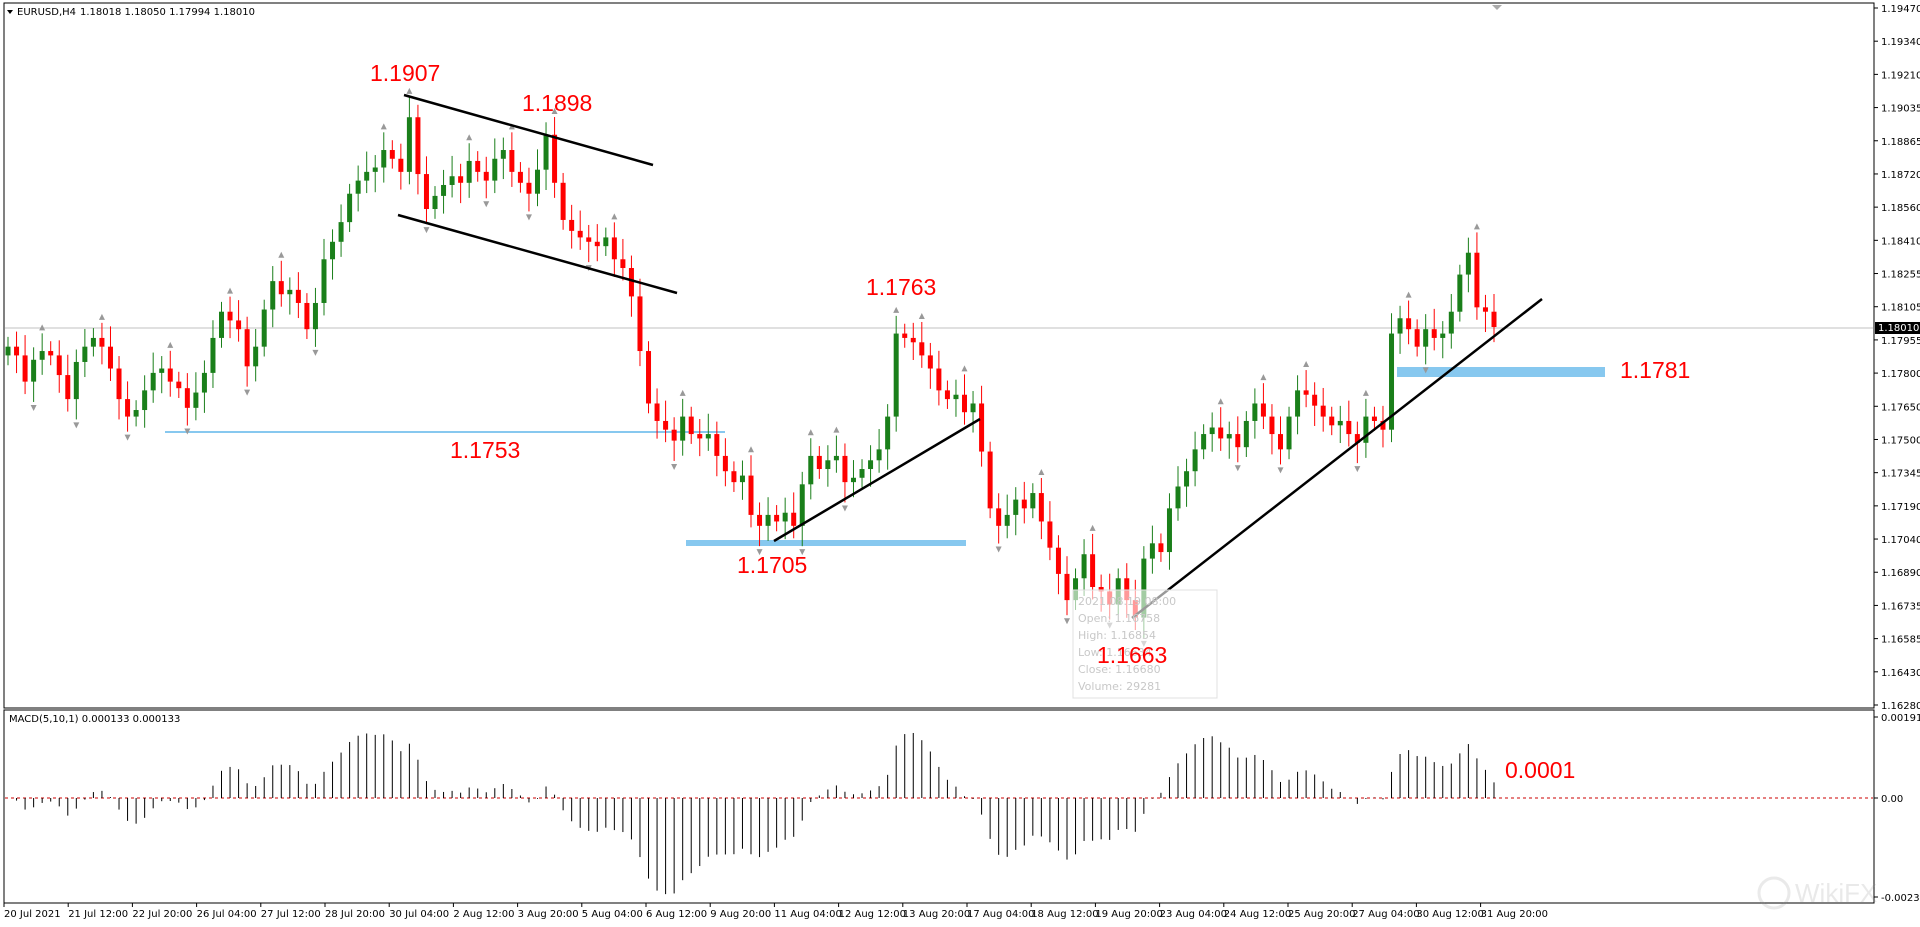 This screenshot has width=1920, height=927. Describe the element at coordinates (1898, 328) in the screenshot. I see `current-price-value: 1.18010` at that location.